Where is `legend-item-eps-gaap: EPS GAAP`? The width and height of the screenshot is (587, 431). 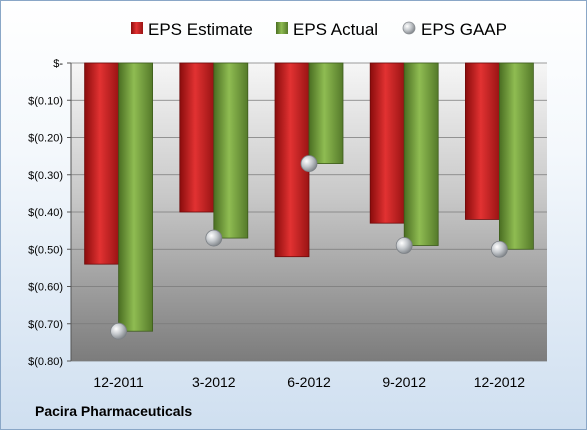 legend-item-eps-gaap: EPS GAAP is located at coordinates (454, 29).